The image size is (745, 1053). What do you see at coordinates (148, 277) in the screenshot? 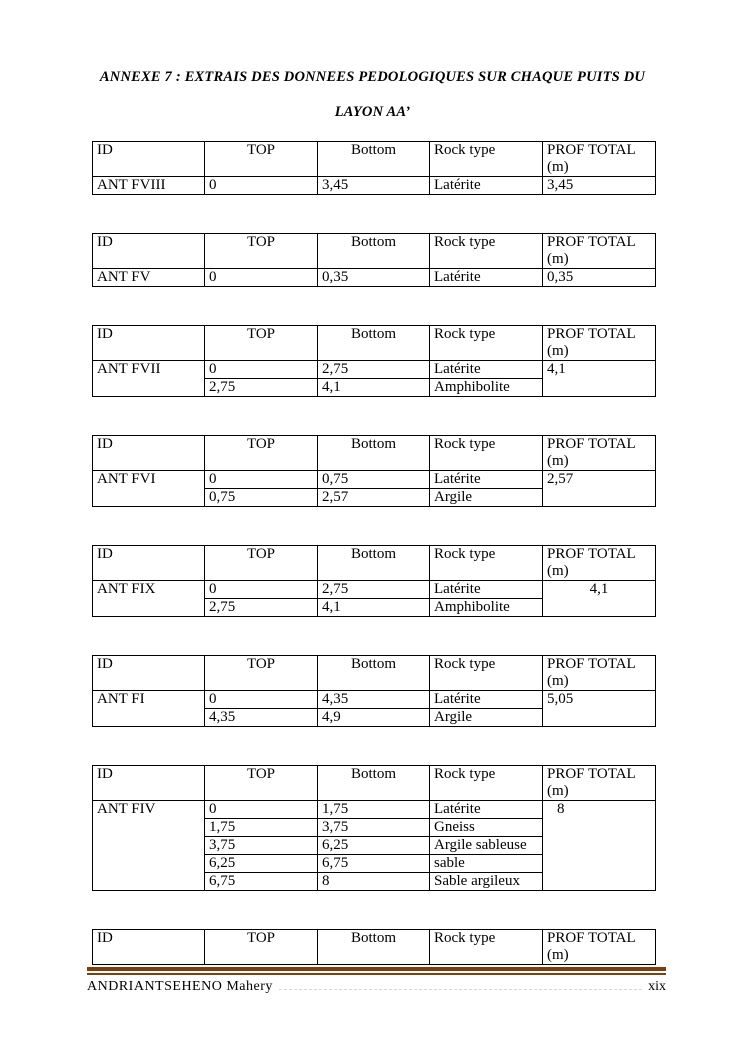
I see `cell-well-id: ANT FV` at bounding box center [148, 277].